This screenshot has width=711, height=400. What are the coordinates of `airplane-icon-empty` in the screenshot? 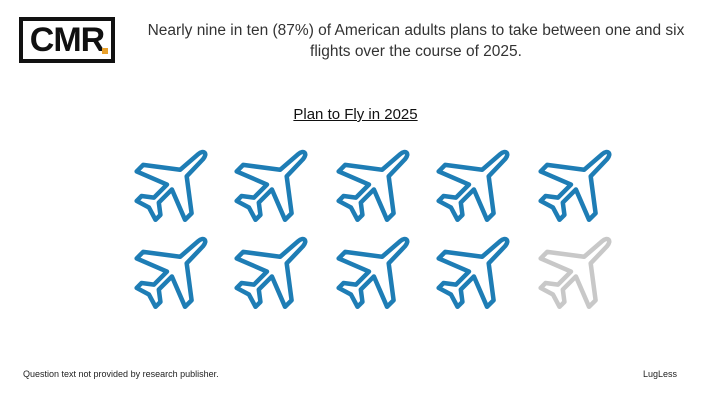 It's located at (575, 273).